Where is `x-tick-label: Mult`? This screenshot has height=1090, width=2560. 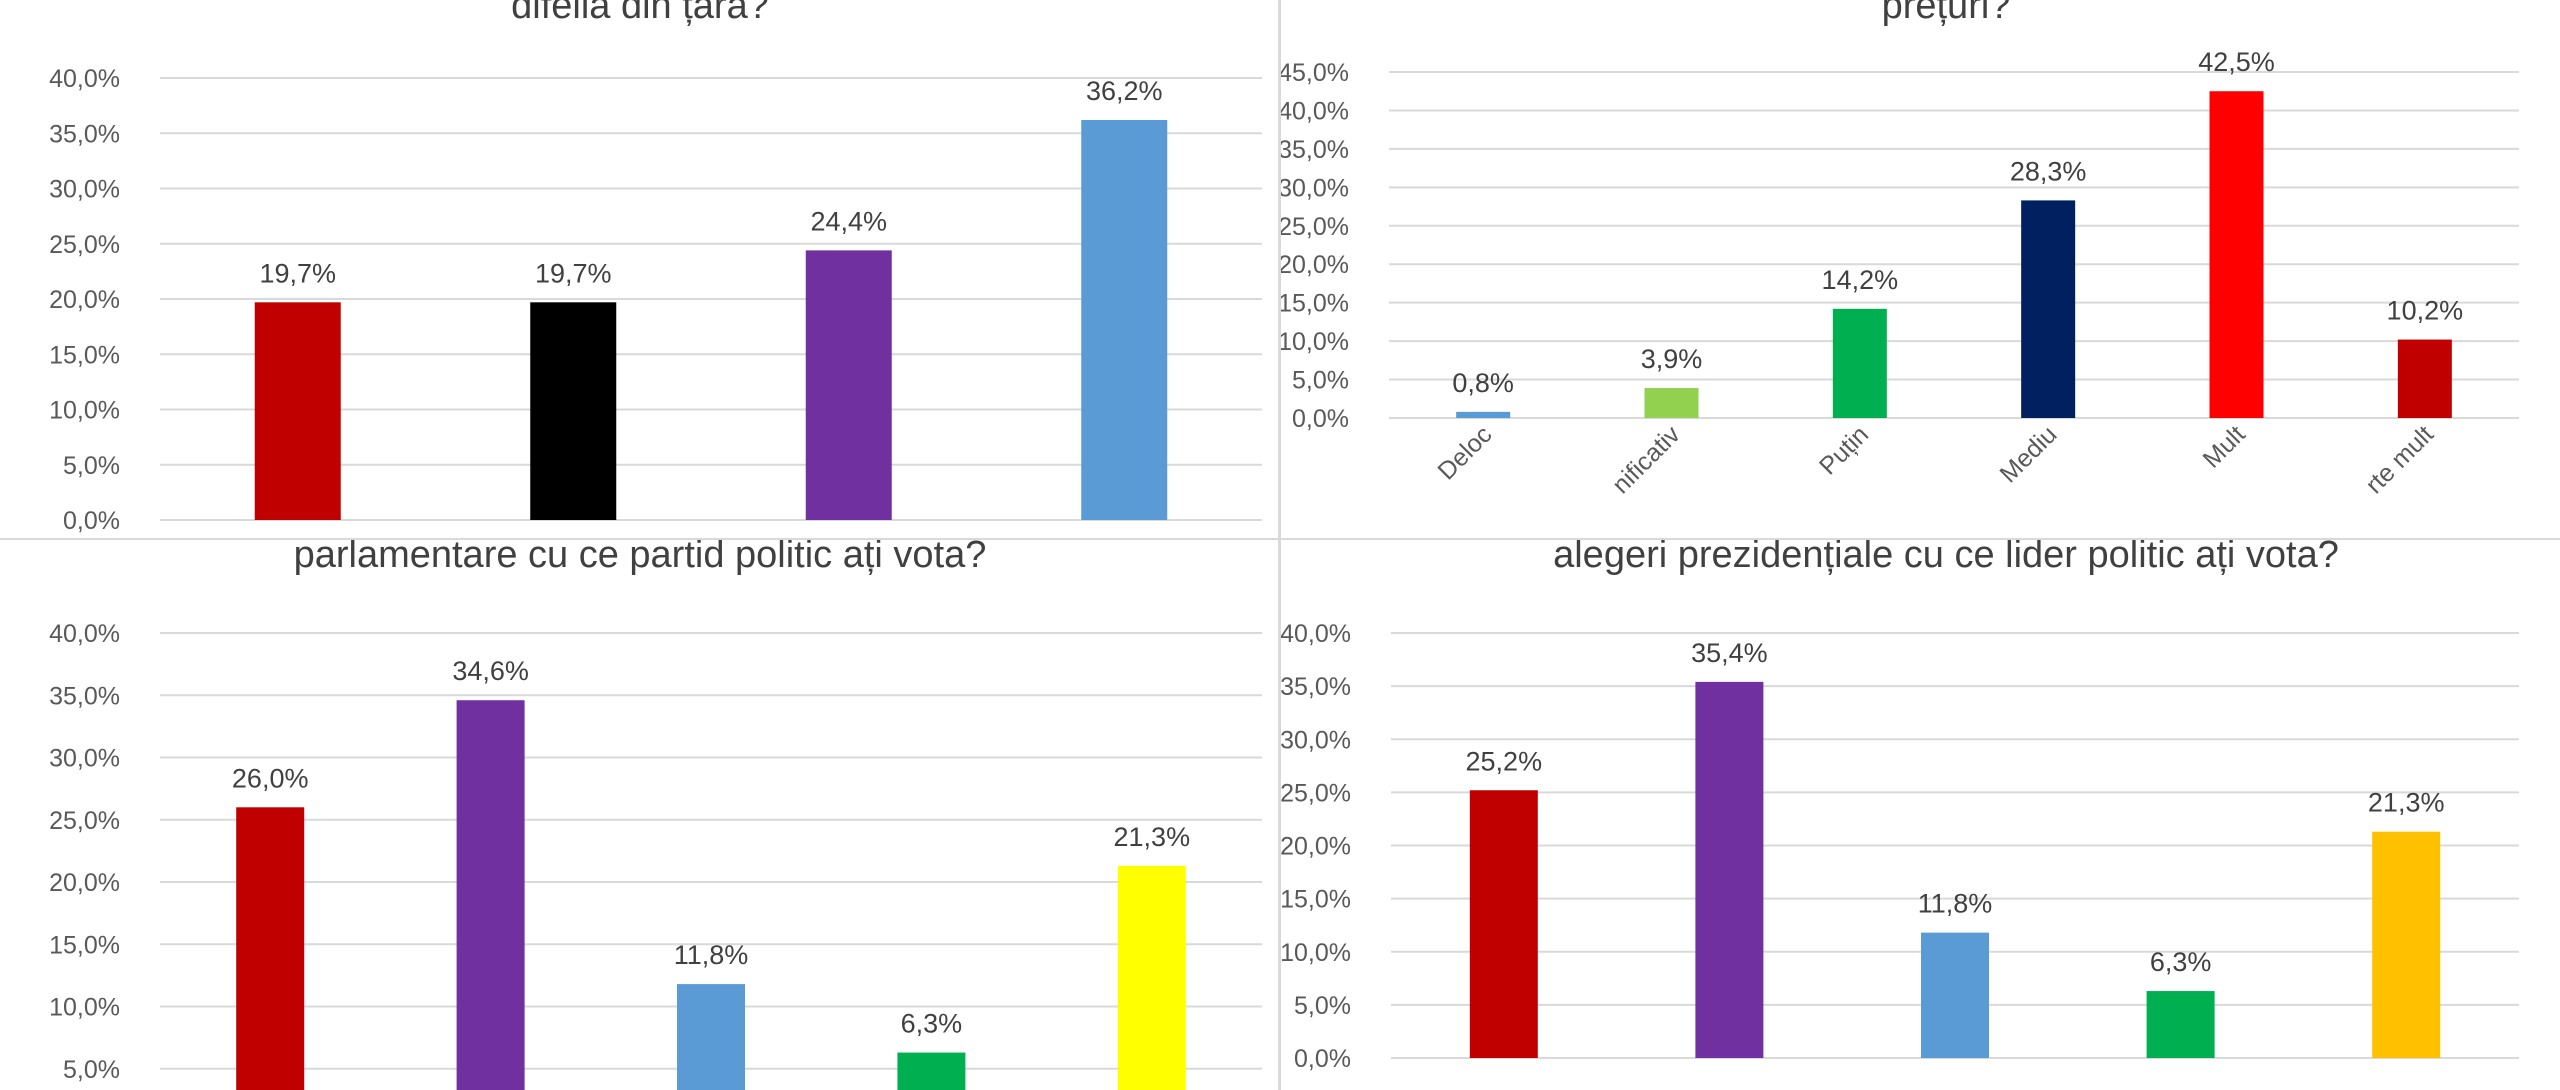
x-tick-label: Mult is located at coordinates (2224, 446).